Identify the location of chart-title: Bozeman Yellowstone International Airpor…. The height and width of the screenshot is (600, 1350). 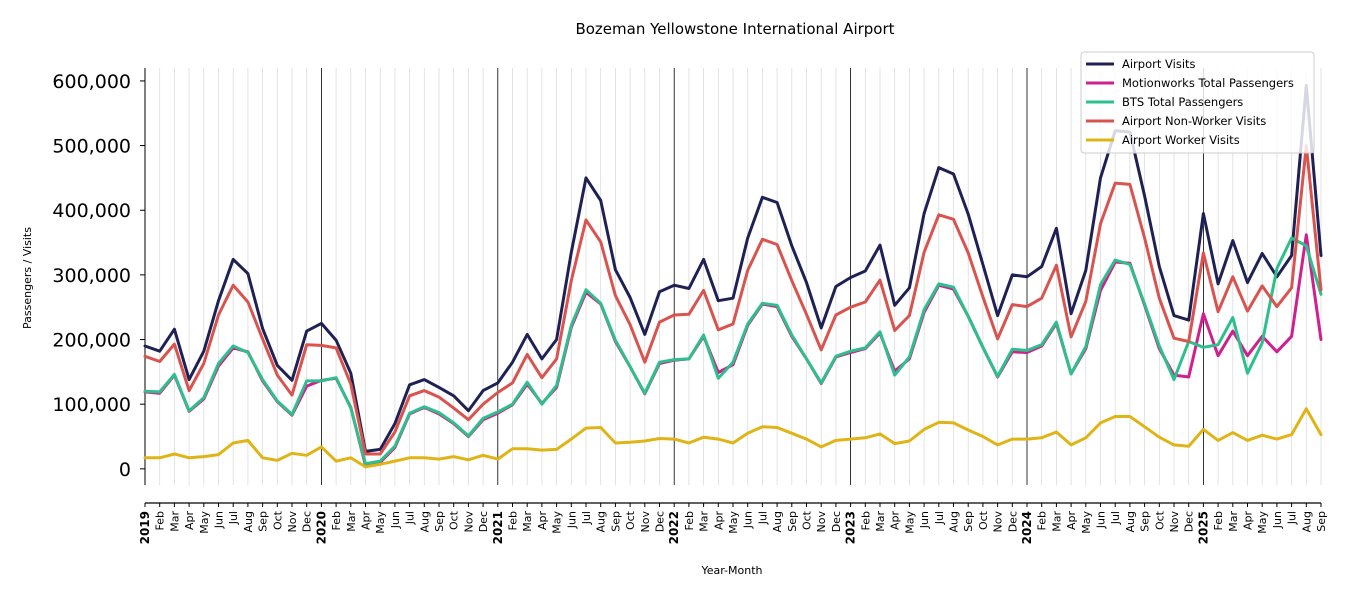
(734, 29).